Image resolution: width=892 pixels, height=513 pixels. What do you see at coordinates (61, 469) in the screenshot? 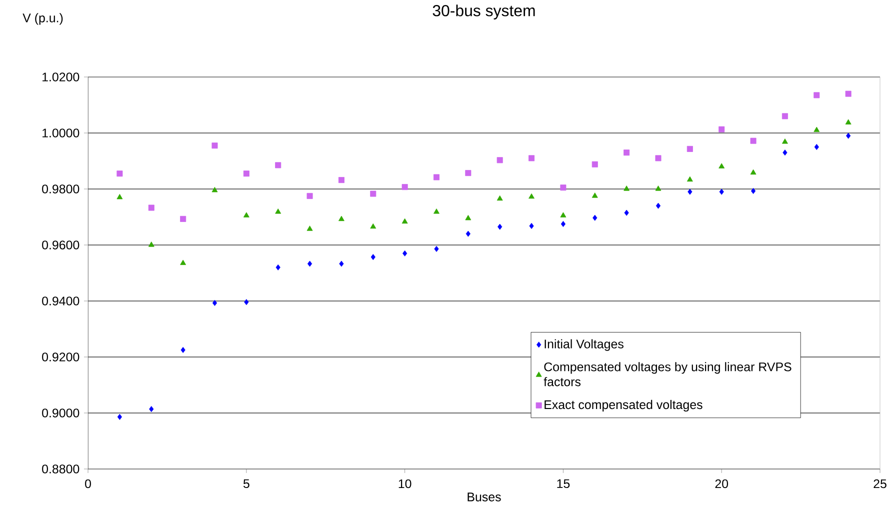
I see `y-tick-label: 0.8800` at bounding box center [61, 469].